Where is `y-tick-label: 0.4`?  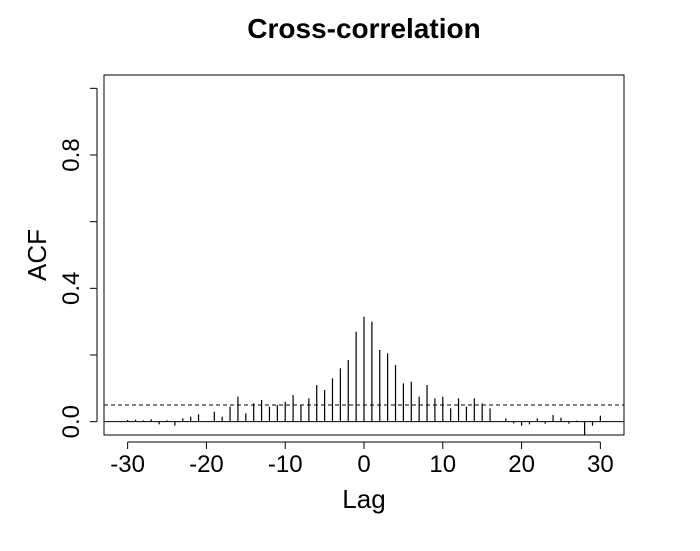 y-tick-label: 0.4 is located at coordinates (71, 288).